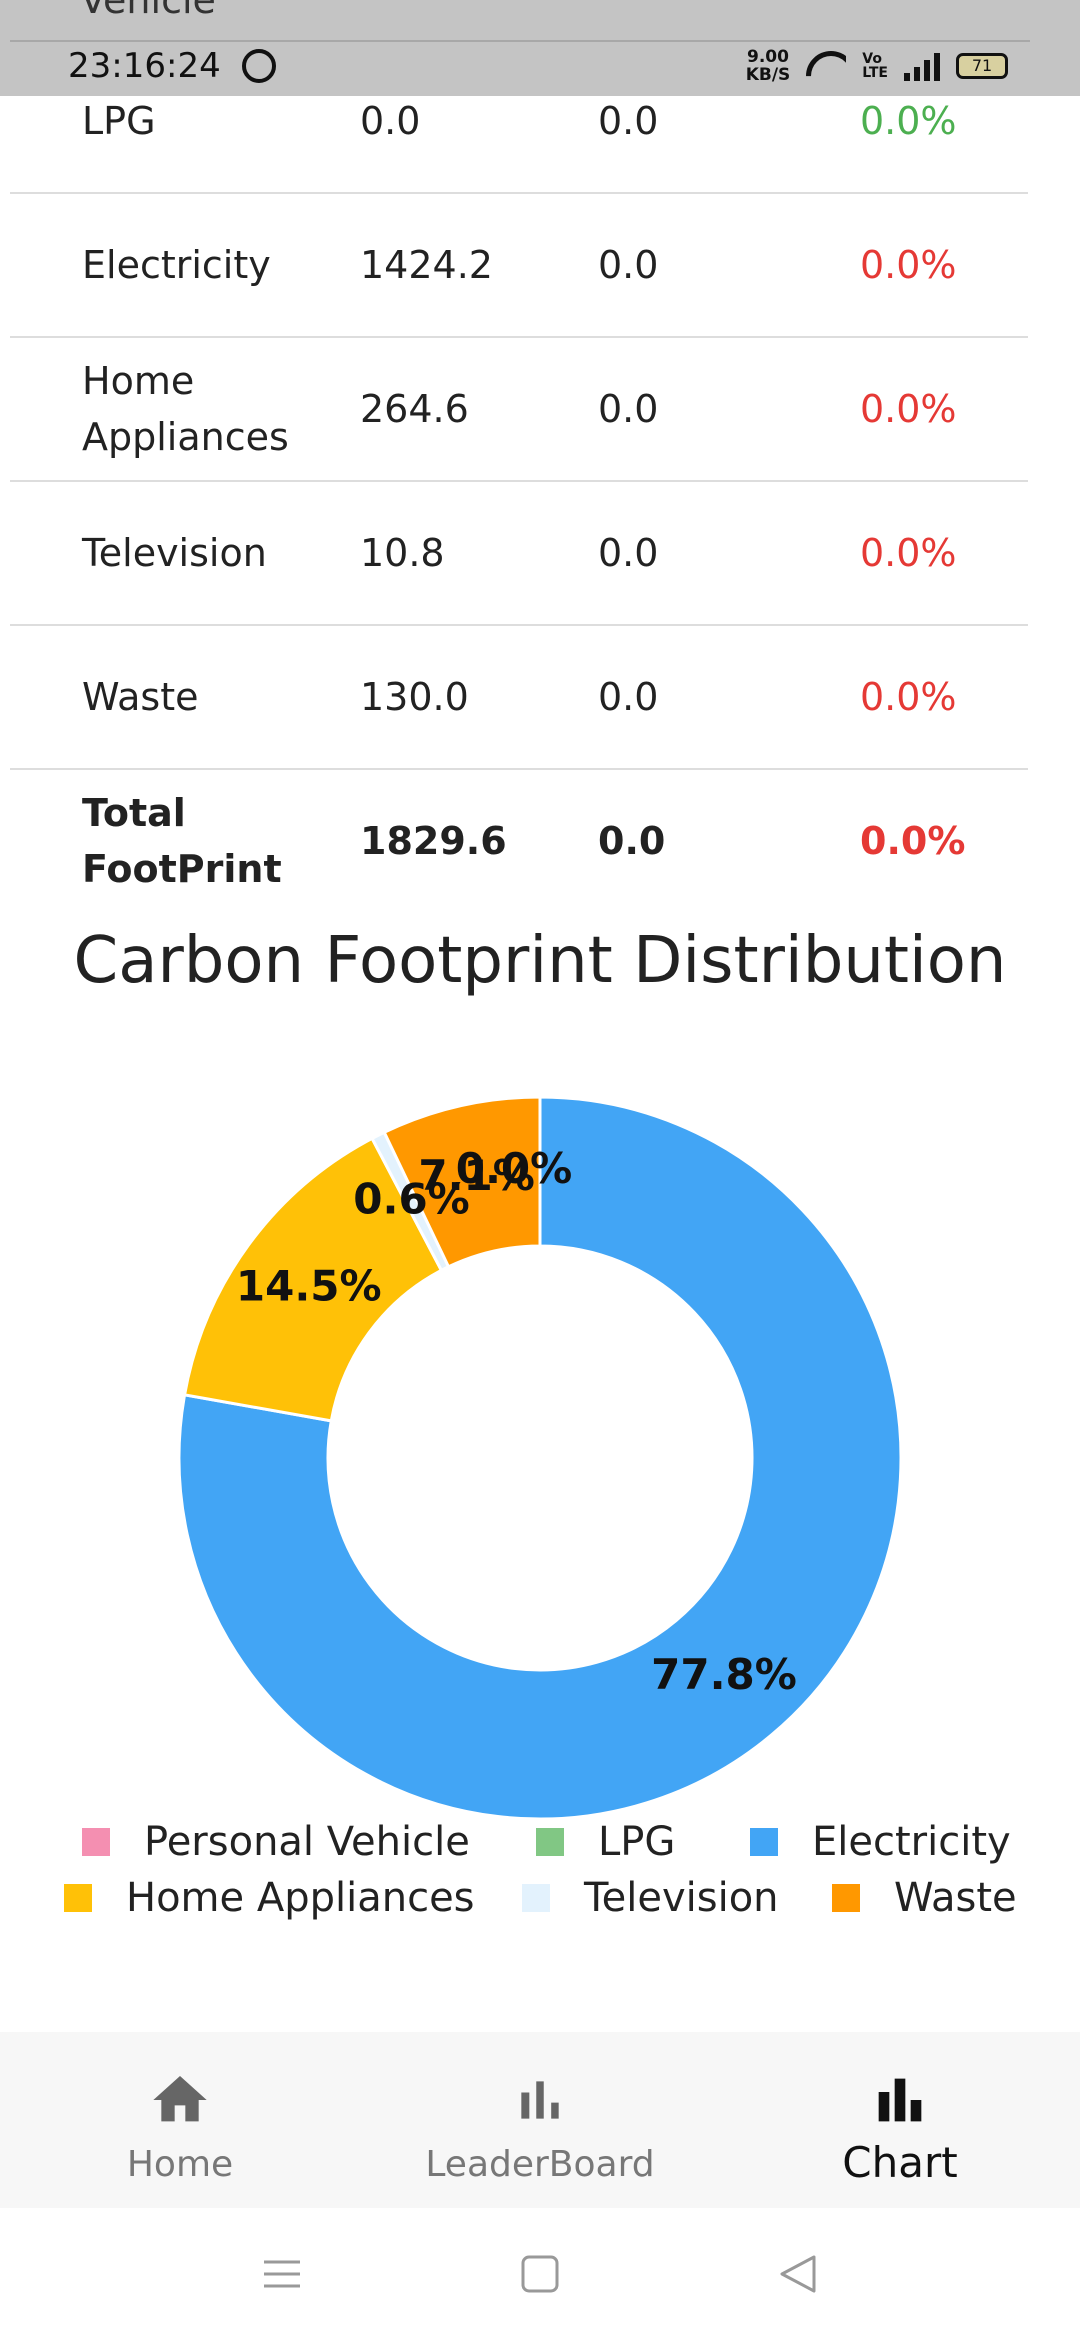  Describe the element at coordinates (872, 59) in the screenshot. I see `volte-top: Vo` at that location.